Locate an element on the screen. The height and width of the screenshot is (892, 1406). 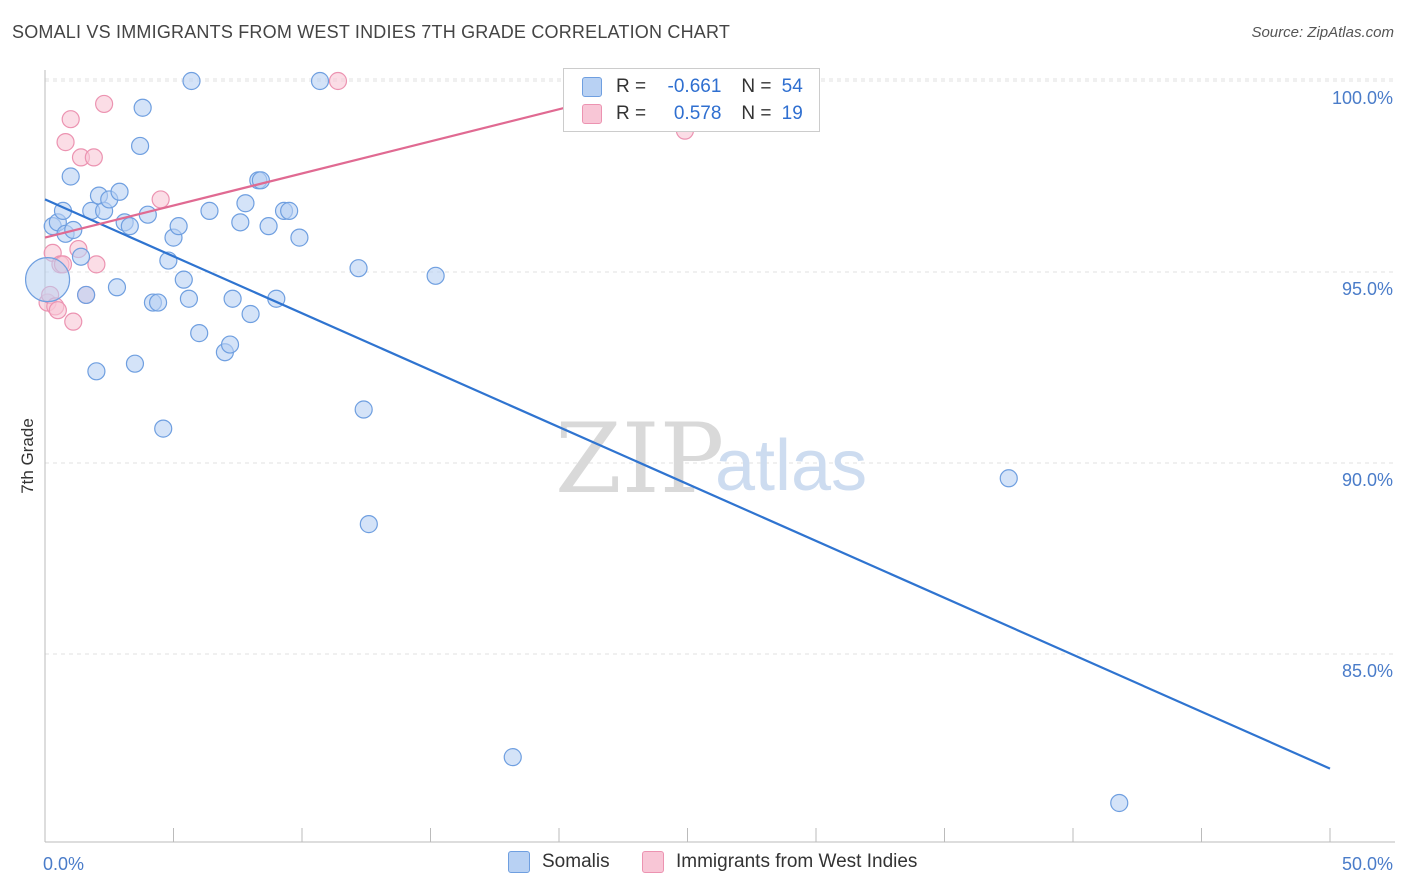
y-tick-label: 90.0% is located at coordinates (1367, 480).